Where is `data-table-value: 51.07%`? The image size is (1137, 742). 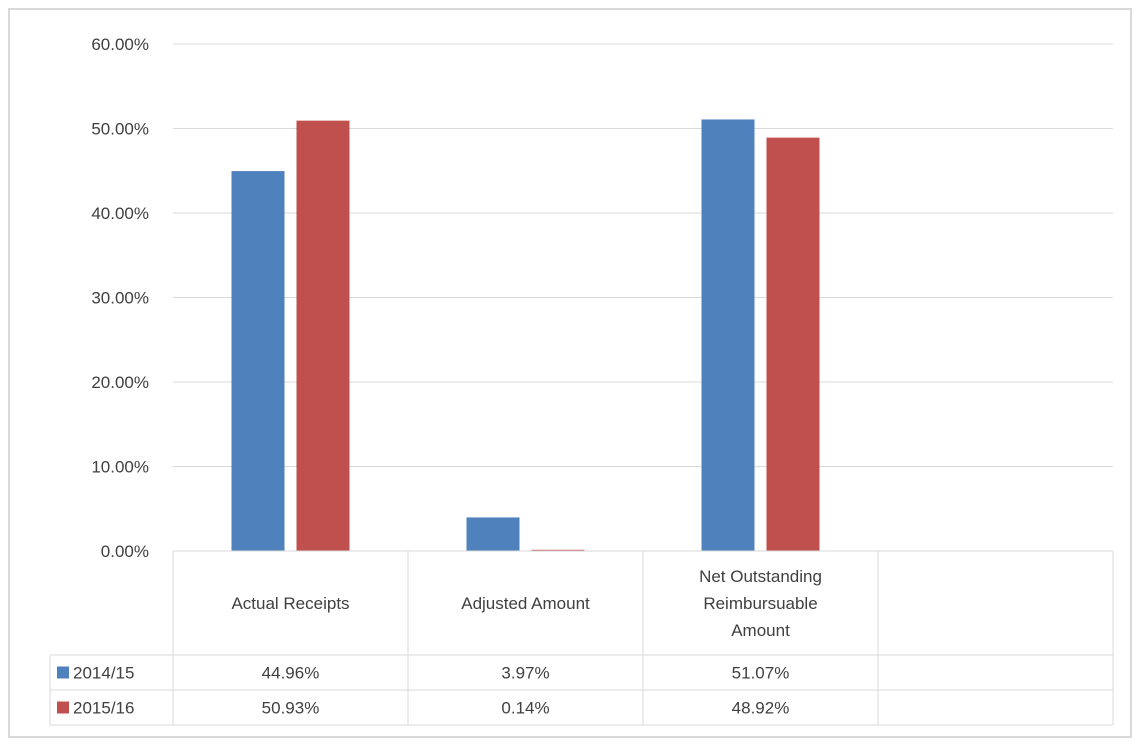
data-table-value: 51.07% is located at coordinates (761, 673).